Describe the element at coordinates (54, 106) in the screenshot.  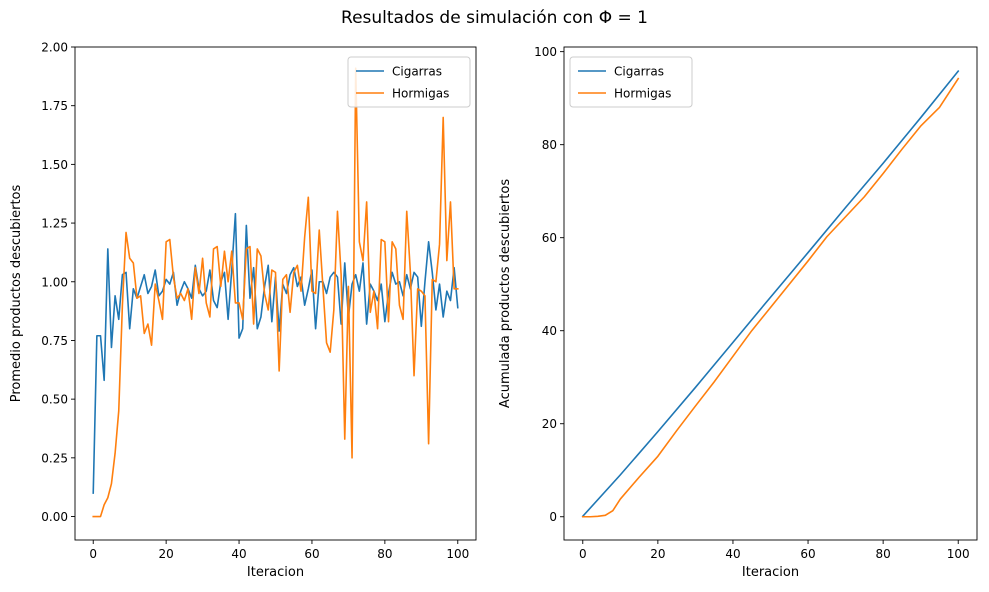
I see `y-tick-label: 1.75` at that location.